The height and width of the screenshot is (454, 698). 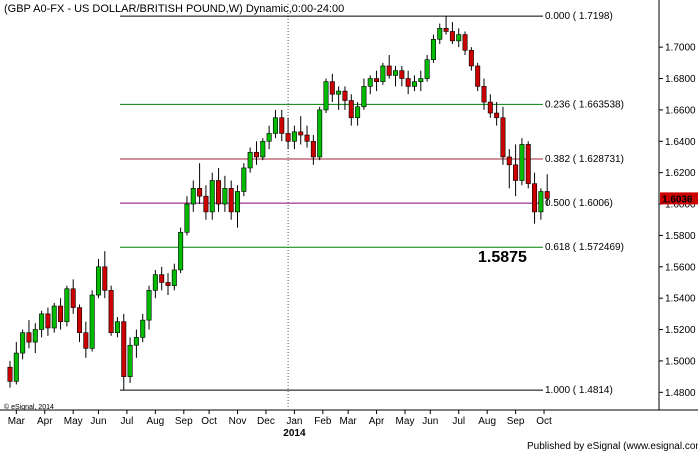 What do you see at coordinates (294, 433) in the screenshot?
I see `year-label: 2014` at bounding box center [294, 433].